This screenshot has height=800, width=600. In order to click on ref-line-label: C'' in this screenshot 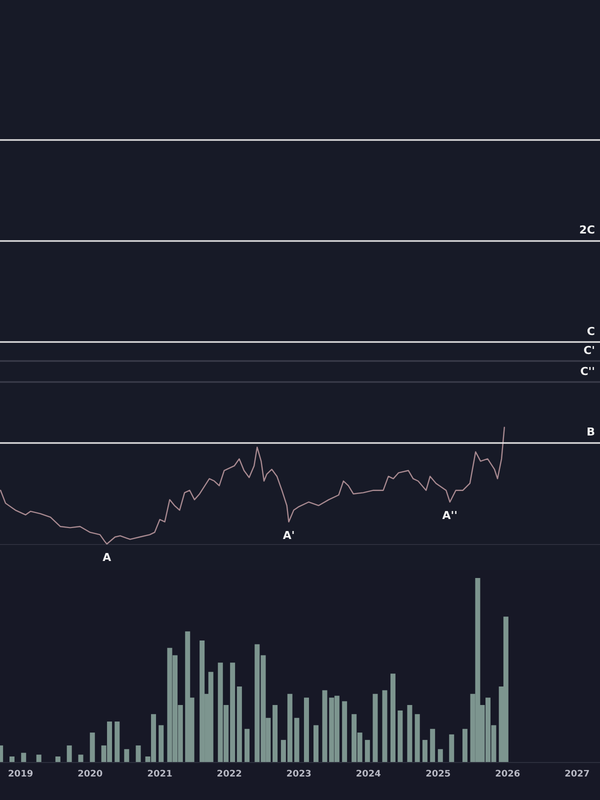, I will do `click(587, 371)`.